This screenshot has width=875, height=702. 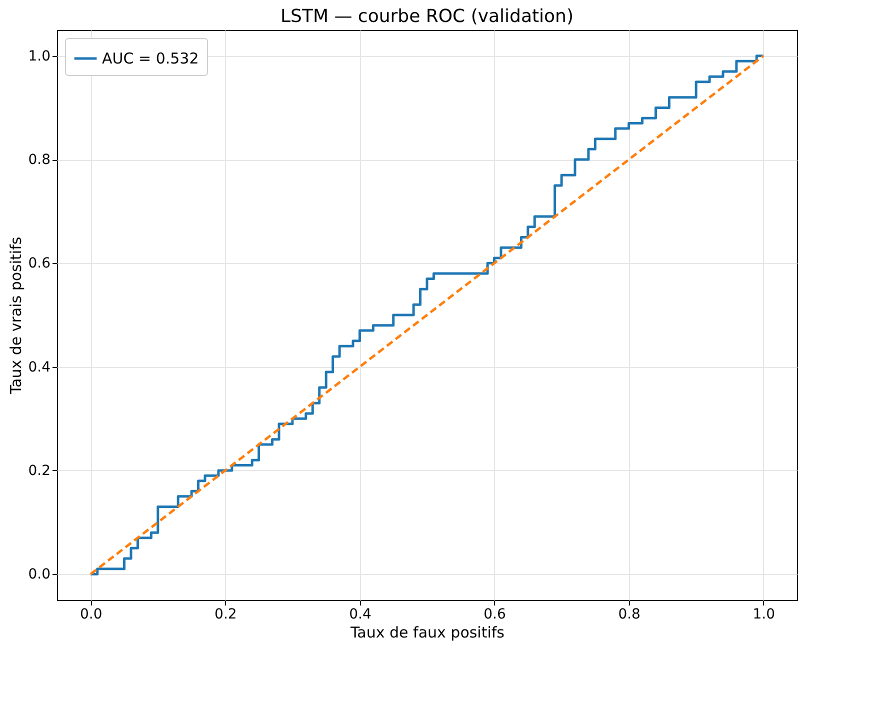 What do you see at coordinates (150, 59) in the screenshot?
I see `legend-label: AUC = 0.532` at bounding box center [150, 59].